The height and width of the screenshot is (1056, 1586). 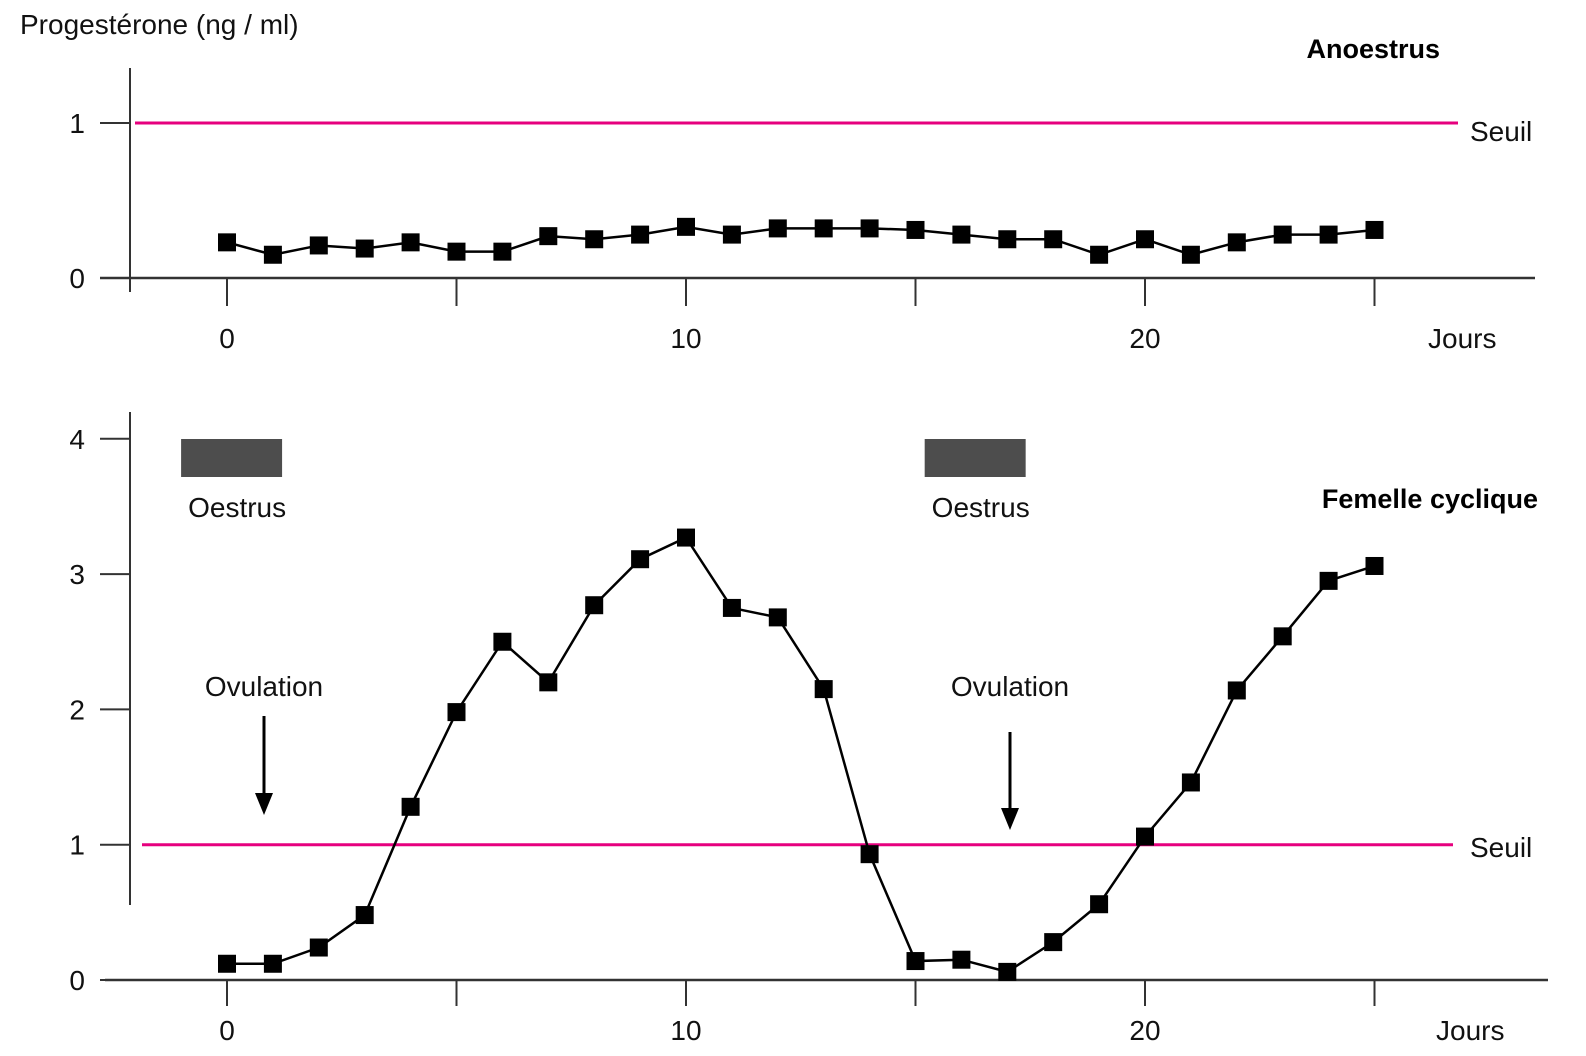 What do you see at coordinates (1501, 847) in the screenshot?
I see `threshold-label-femelle: Seuil` at bounding box center [1501, 847].